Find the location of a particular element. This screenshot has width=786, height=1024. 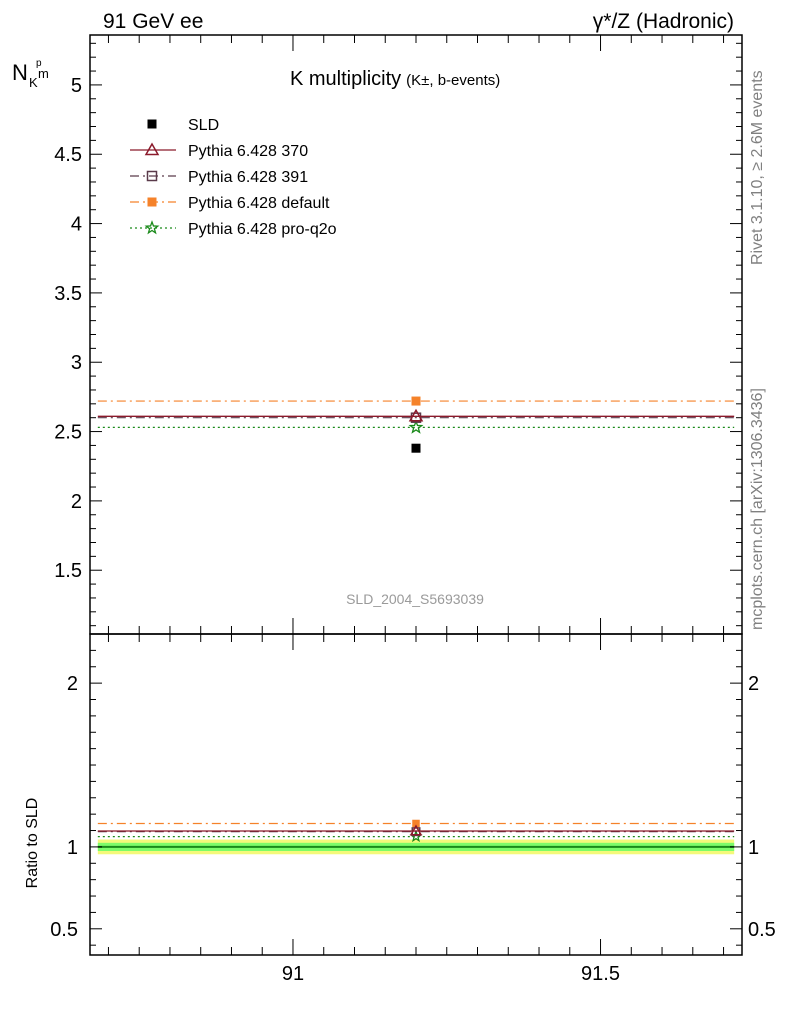

plot-title-main: K multiplicity is located at coordinates (345, 79).